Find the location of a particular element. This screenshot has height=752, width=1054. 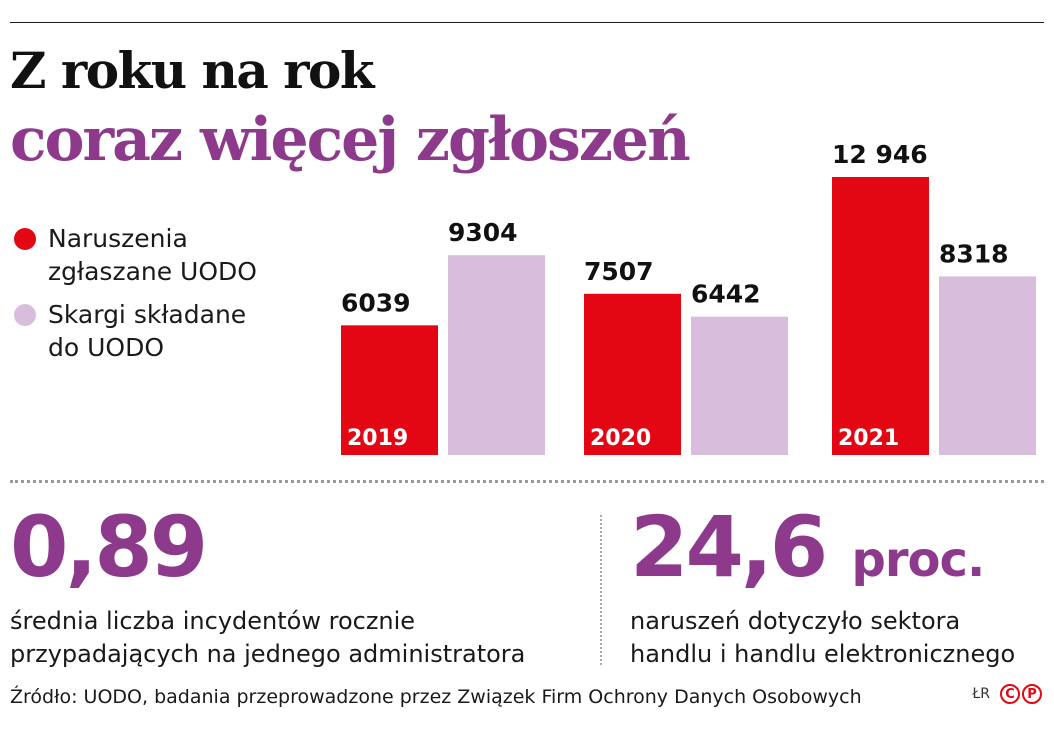

legend-item-breaches: Naruszenia zgłaszane UODO is located at coordinates (170, 255).